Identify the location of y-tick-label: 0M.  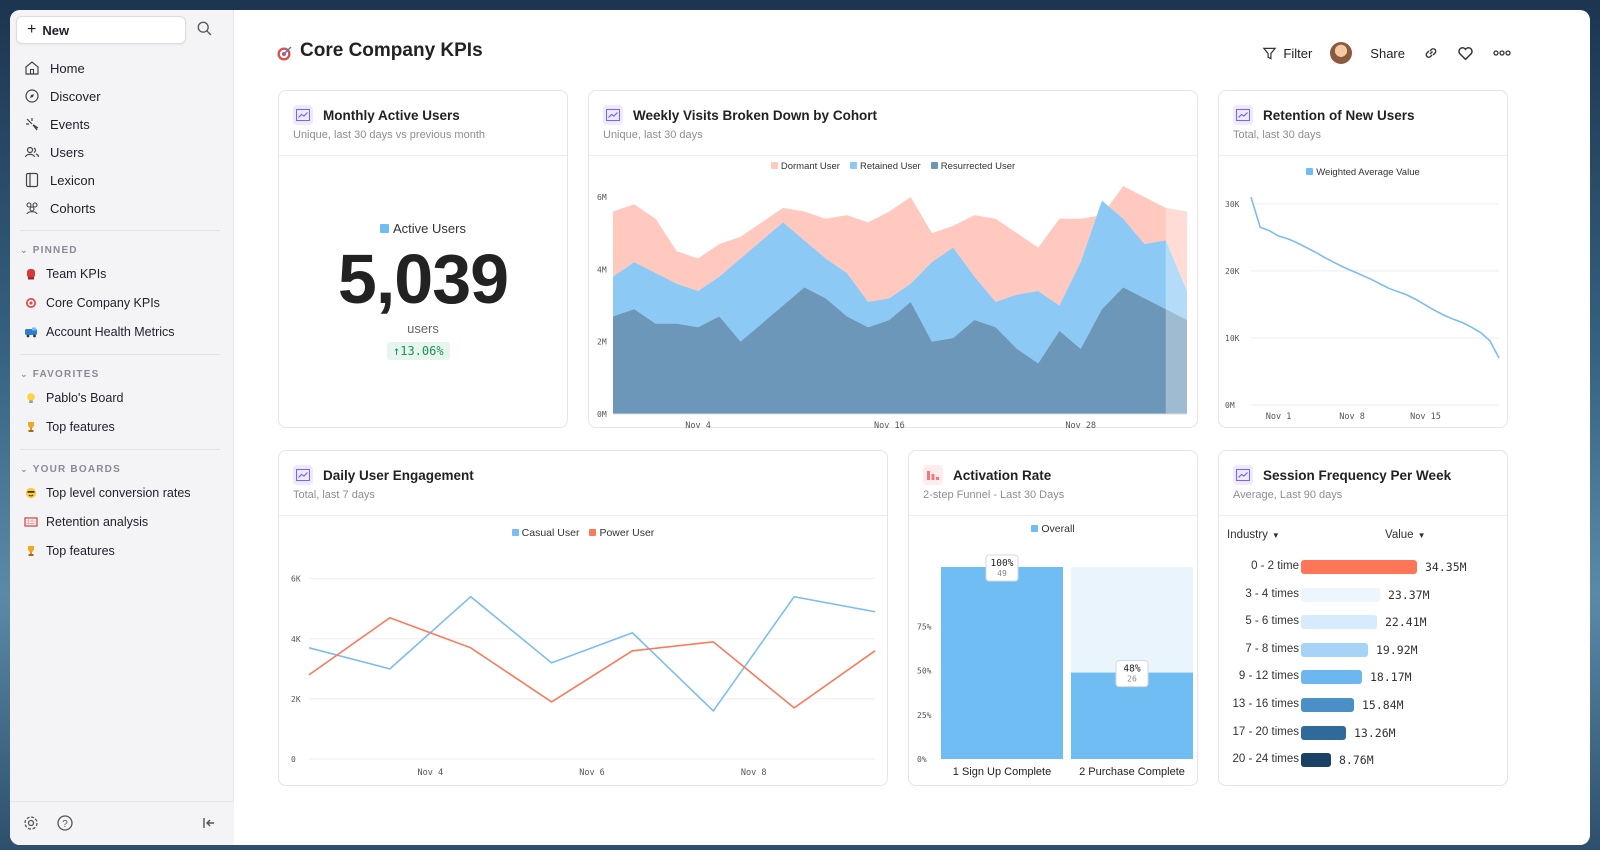
(602, 414).